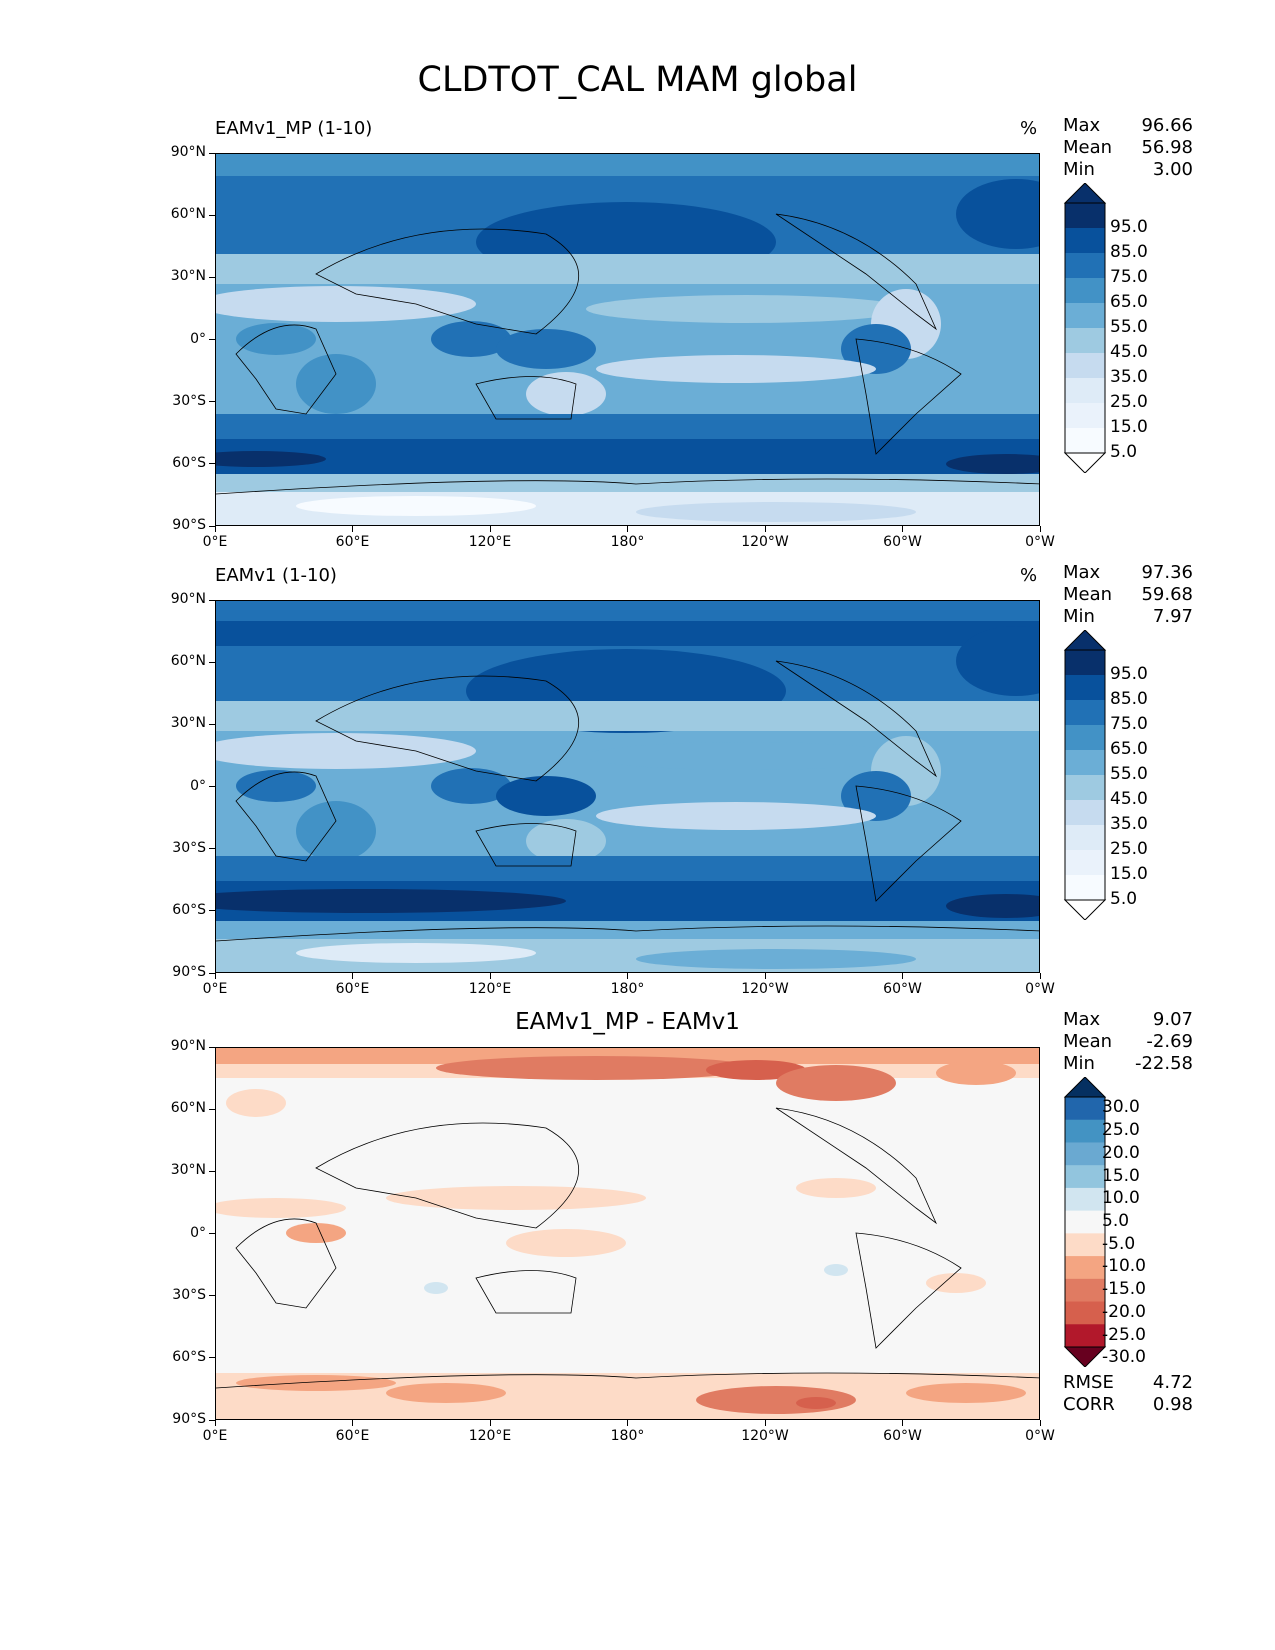 This screenshot has height=1650, width=1275. What do you see at coordinates (1124, 1311) in the screenshot?
I see `colorbar-tick-label: -20.0` at bounding box center [1124, 1311].